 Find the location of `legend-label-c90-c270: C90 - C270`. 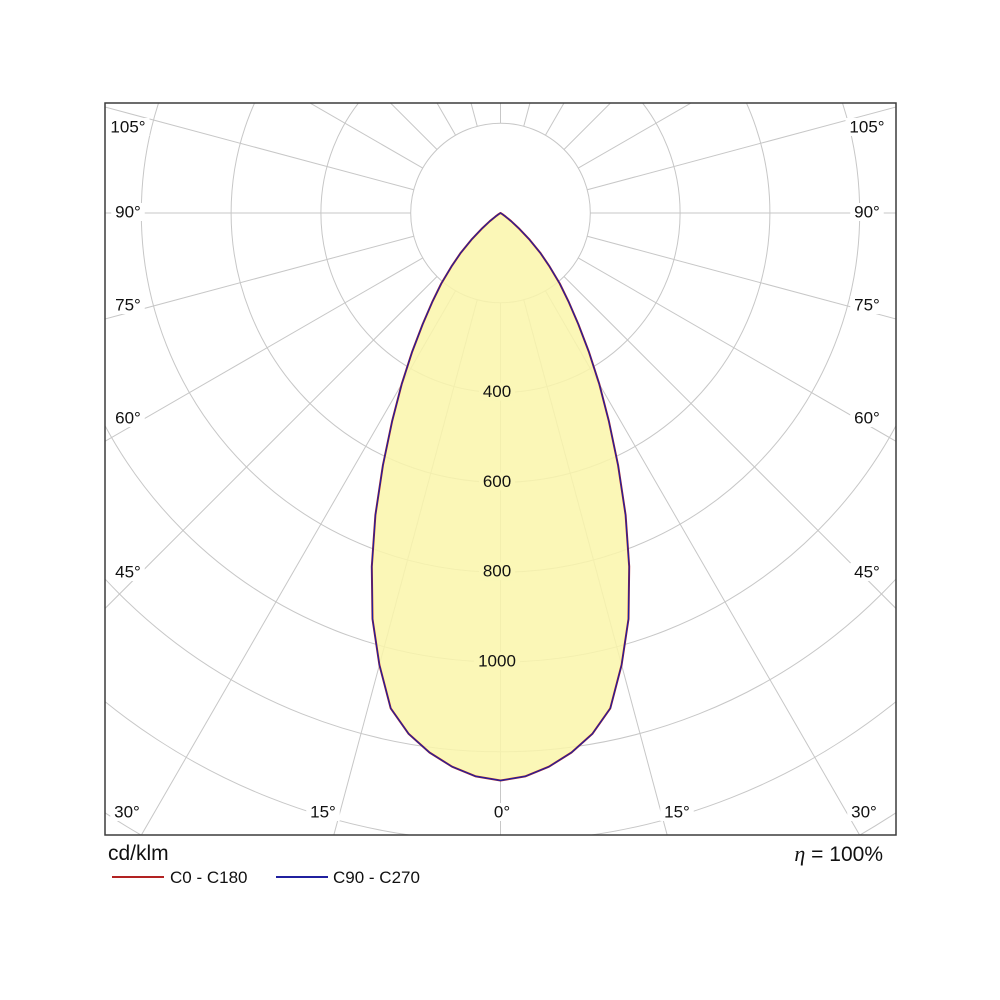

legend-label-c90-c270: C90 - C270 is located at coordinates (376, 877).